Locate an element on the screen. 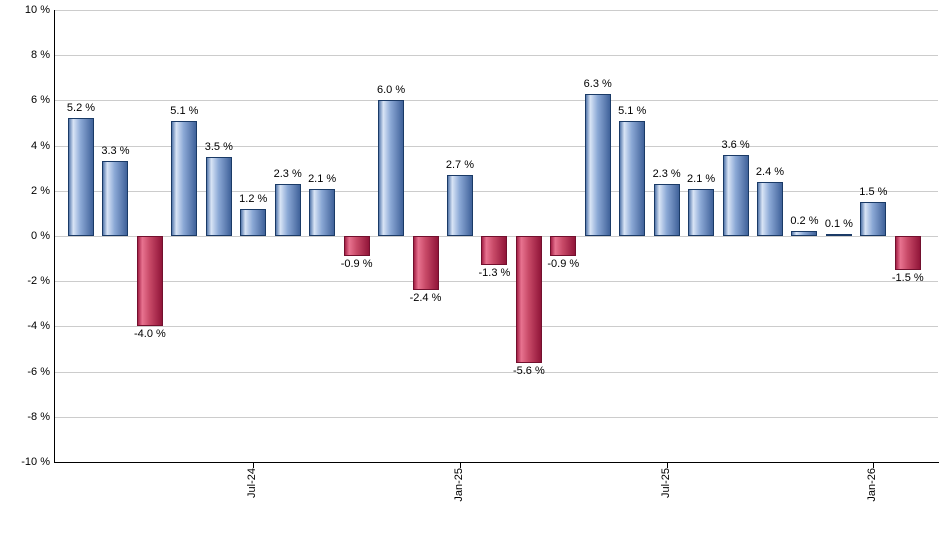 Image resolution: width=940 pixels, height=550 pixels. bar-value-label: -1.3 % is located at coordinates (494, 273).